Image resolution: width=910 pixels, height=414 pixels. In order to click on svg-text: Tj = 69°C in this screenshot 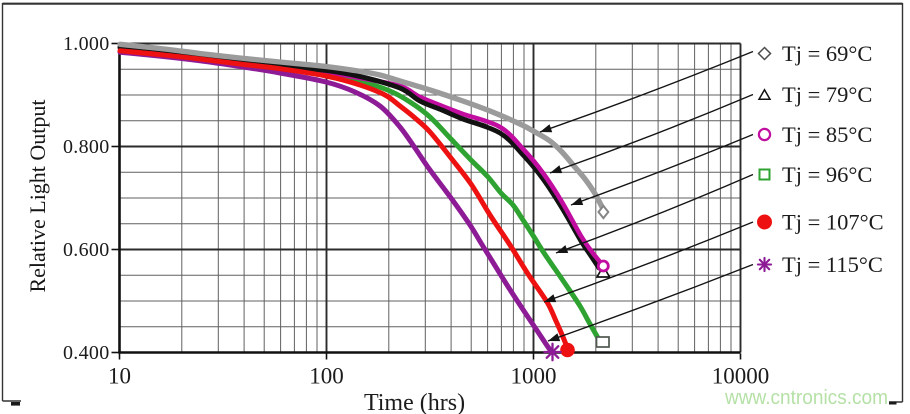, I will do `click(827, 53)`.